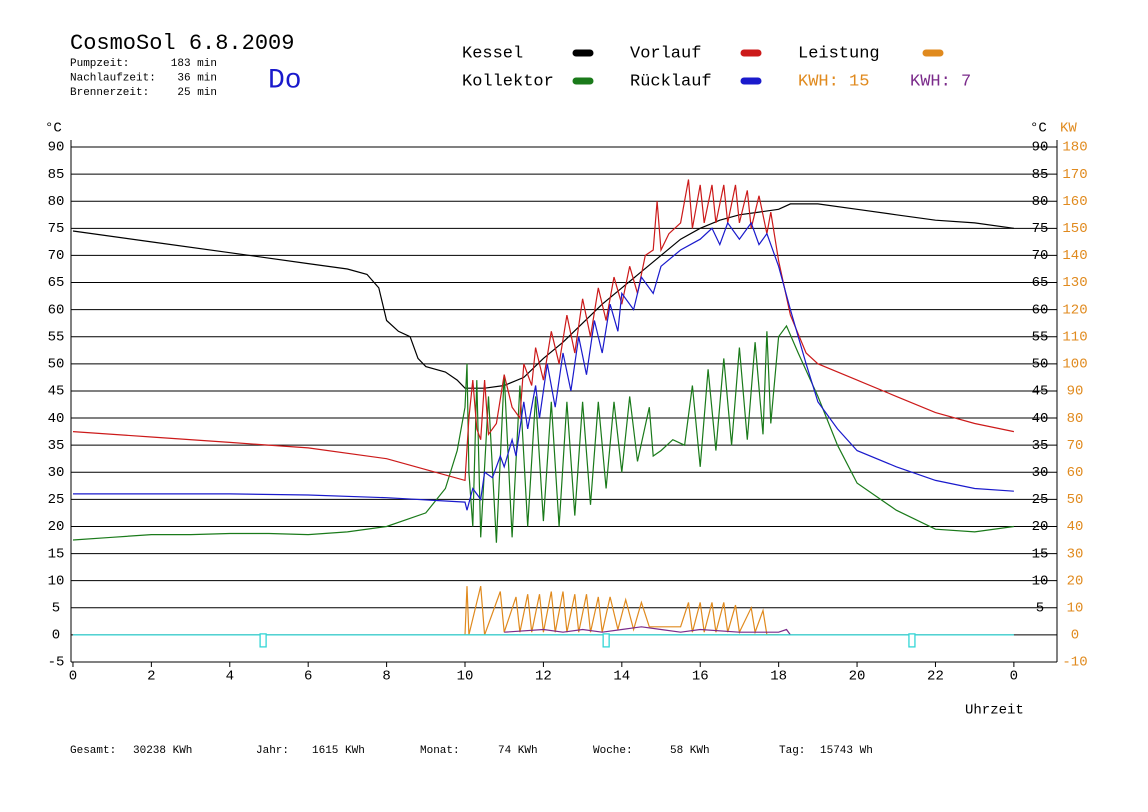 Image resolution: width=1148 pixels, height=812 pixels. I want to click on y-right-tick-label: 5, so click(1040, 608).